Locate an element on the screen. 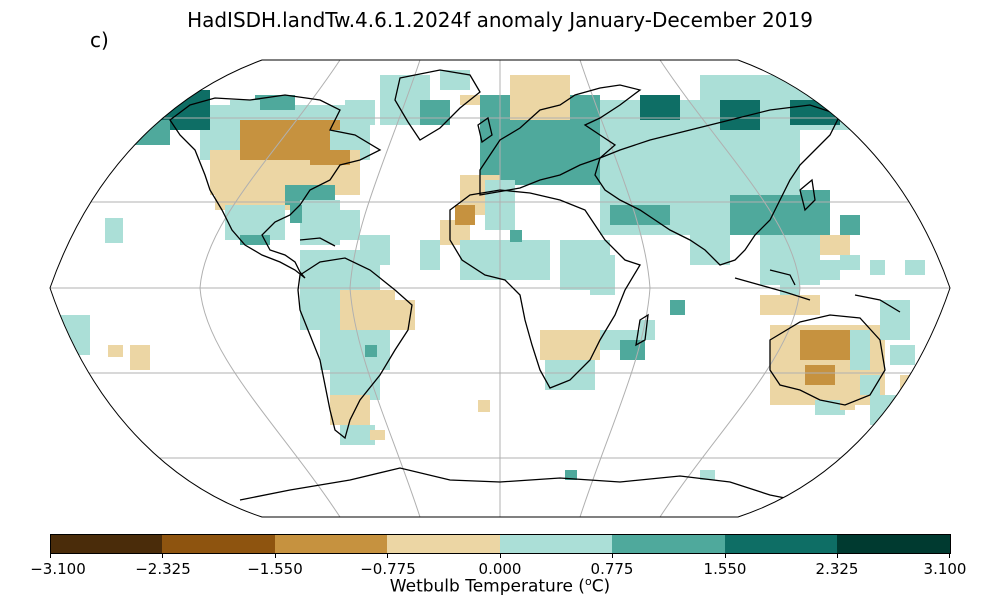 This screenshot has height=600, width=1000. colorbar-tick-label: −0.775 is located at coordinates (388, 569).